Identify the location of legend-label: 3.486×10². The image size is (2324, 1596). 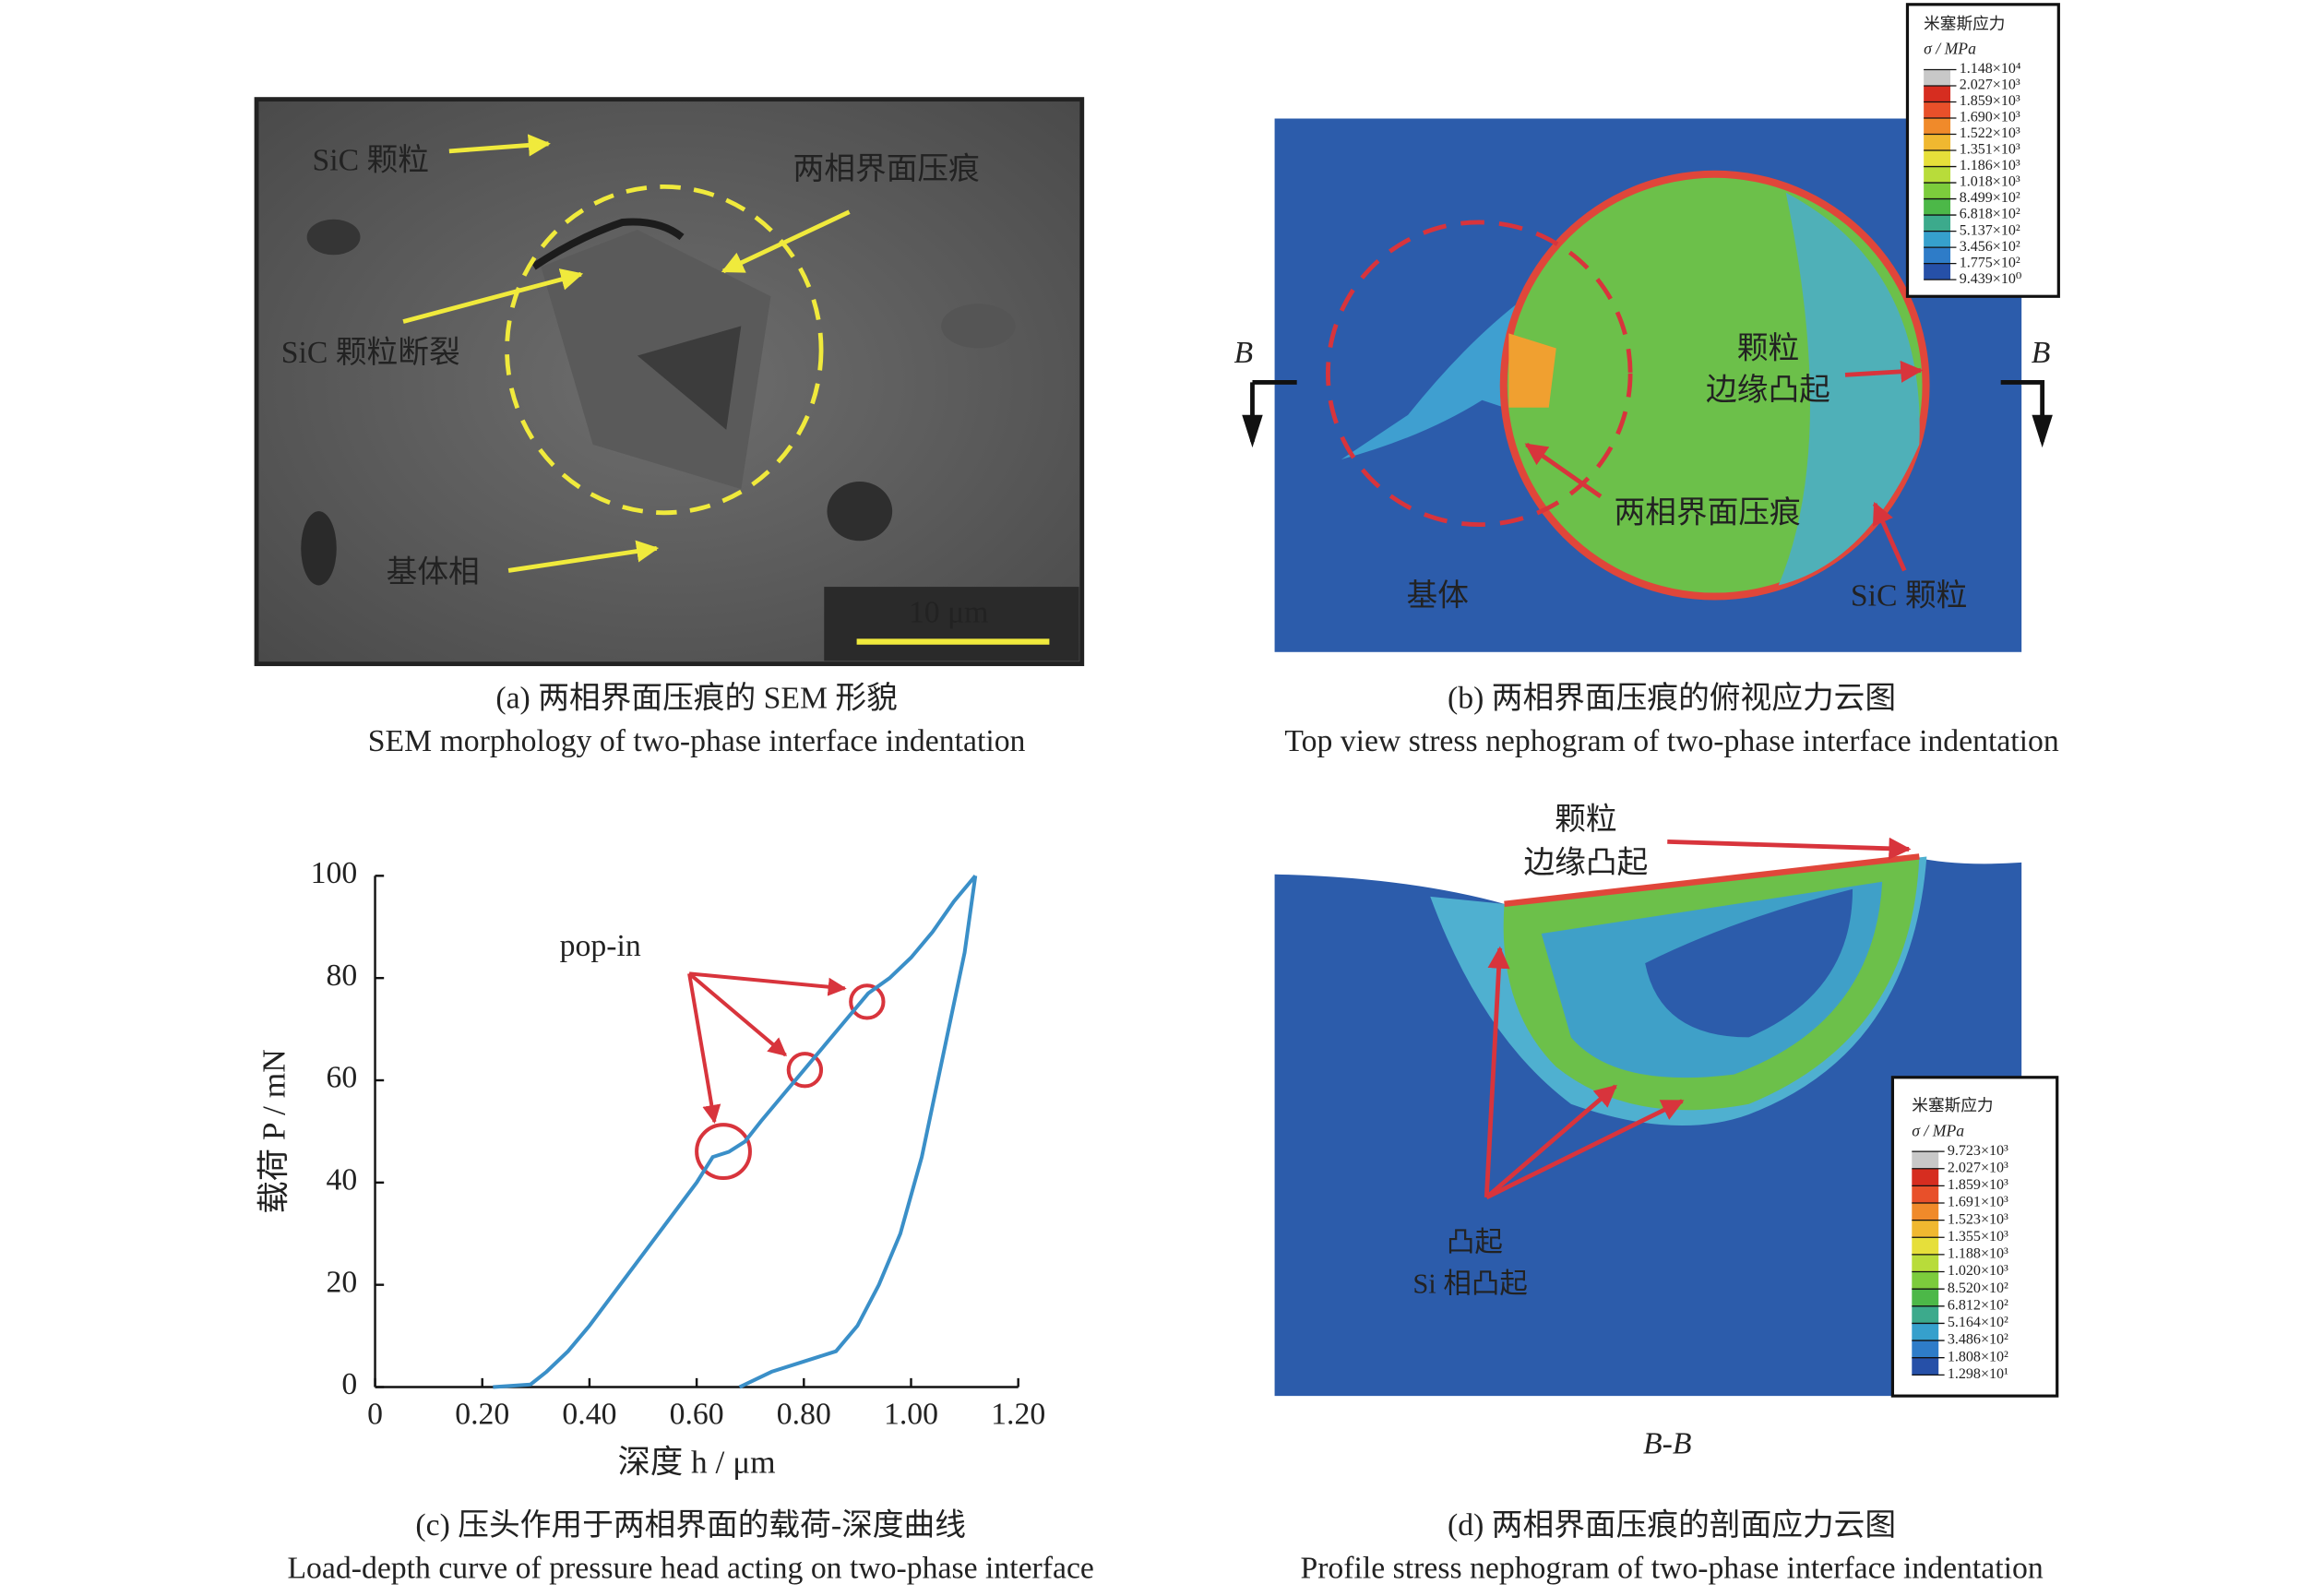
(1978, 1340).